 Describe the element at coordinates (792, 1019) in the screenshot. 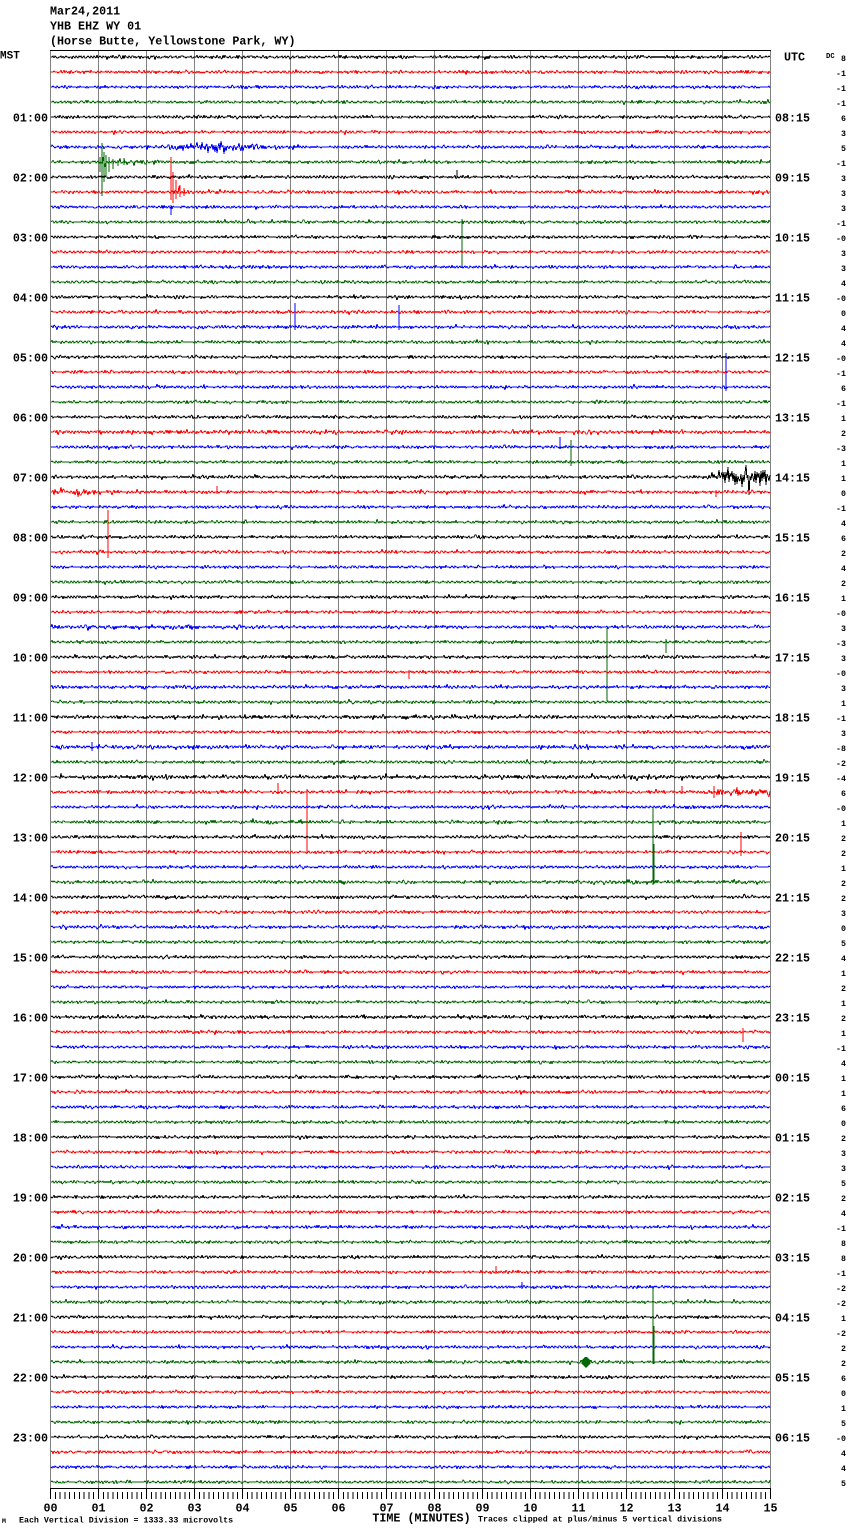

I see `svg-text: 23:15` at that location.